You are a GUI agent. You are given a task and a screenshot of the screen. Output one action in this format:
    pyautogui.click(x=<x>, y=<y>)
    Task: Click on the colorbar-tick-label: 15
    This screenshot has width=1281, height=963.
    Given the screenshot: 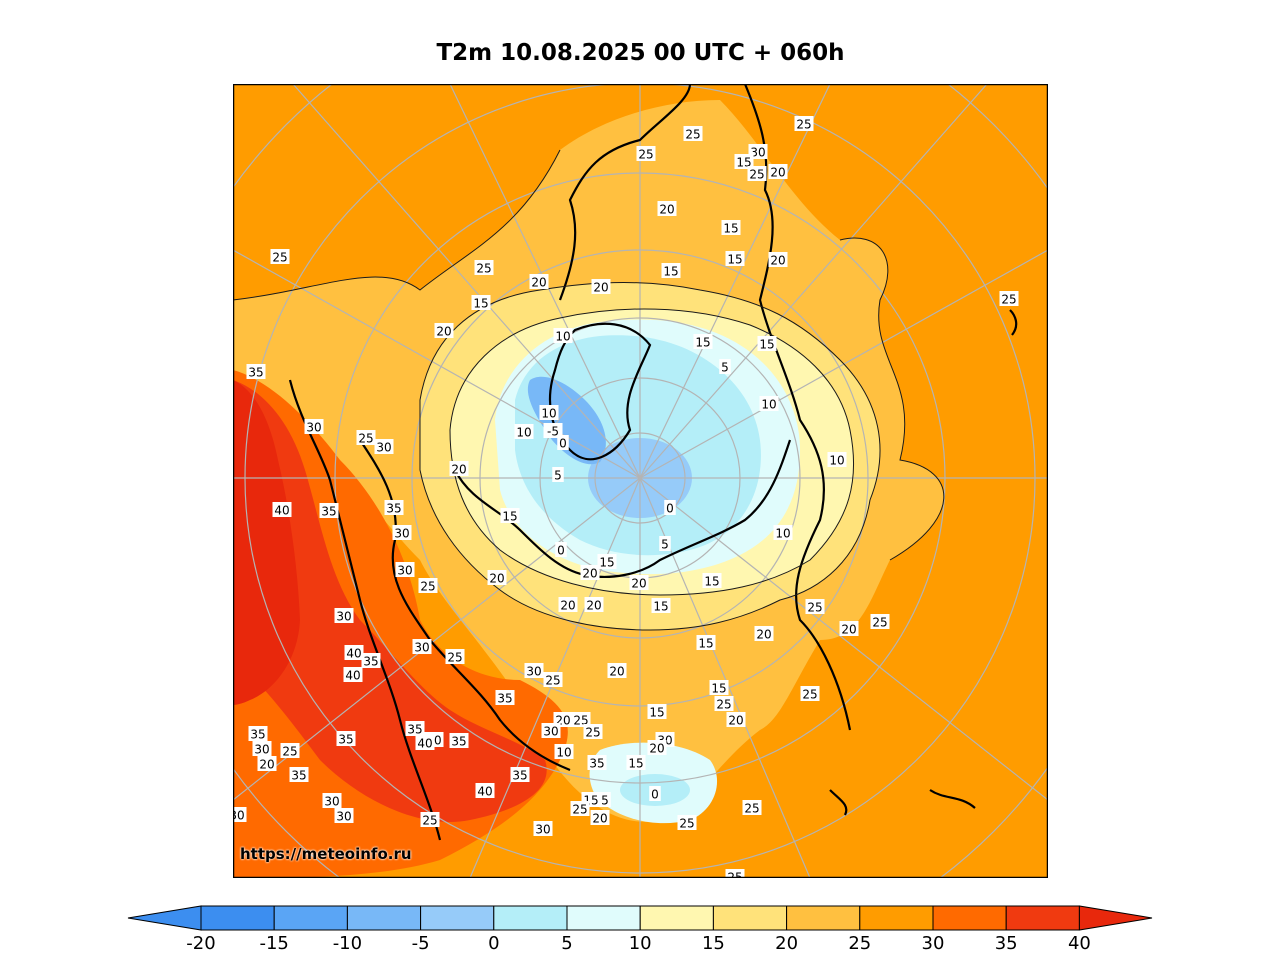 What is the action you would take?
    pyautogui.click(x=713, y=943)
    